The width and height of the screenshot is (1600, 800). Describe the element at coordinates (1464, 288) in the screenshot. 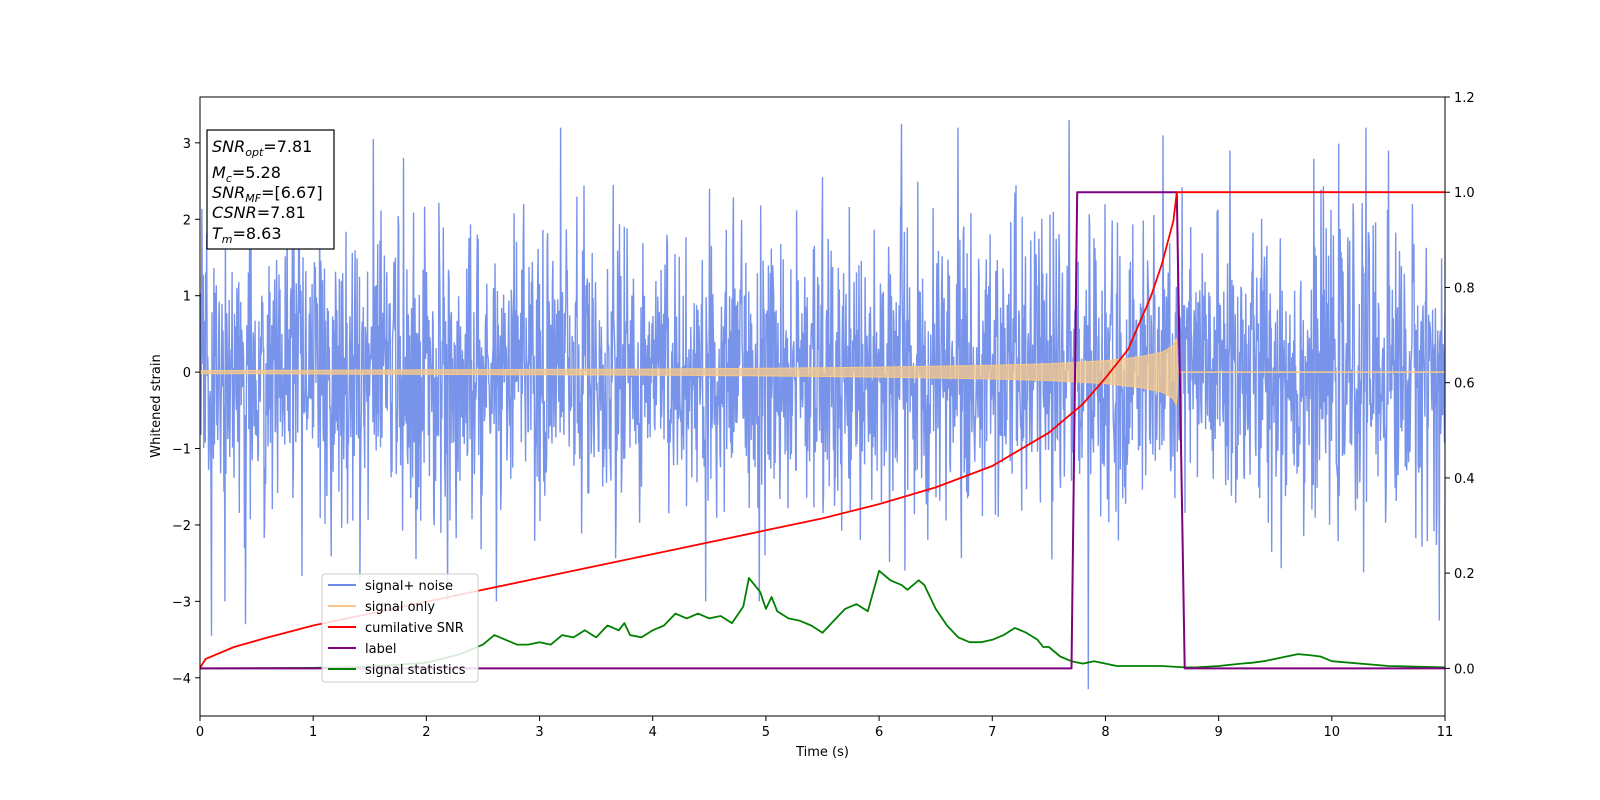

I see `y2-tick-label: 0.8` at that location.